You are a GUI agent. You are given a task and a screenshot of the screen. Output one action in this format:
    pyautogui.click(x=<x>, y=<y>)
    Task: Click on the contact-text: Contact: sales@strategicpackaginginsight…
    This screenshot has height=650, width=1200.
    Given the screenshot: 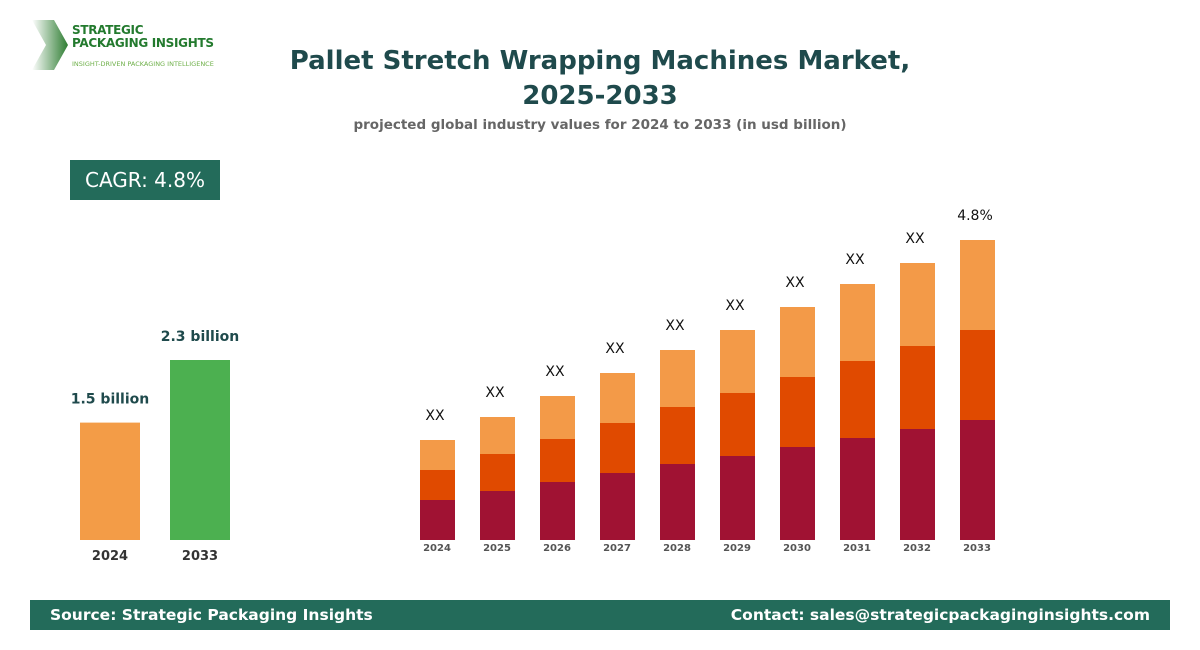 What is the action you would take?
    pyautogui.click(x=940, y=615)
    